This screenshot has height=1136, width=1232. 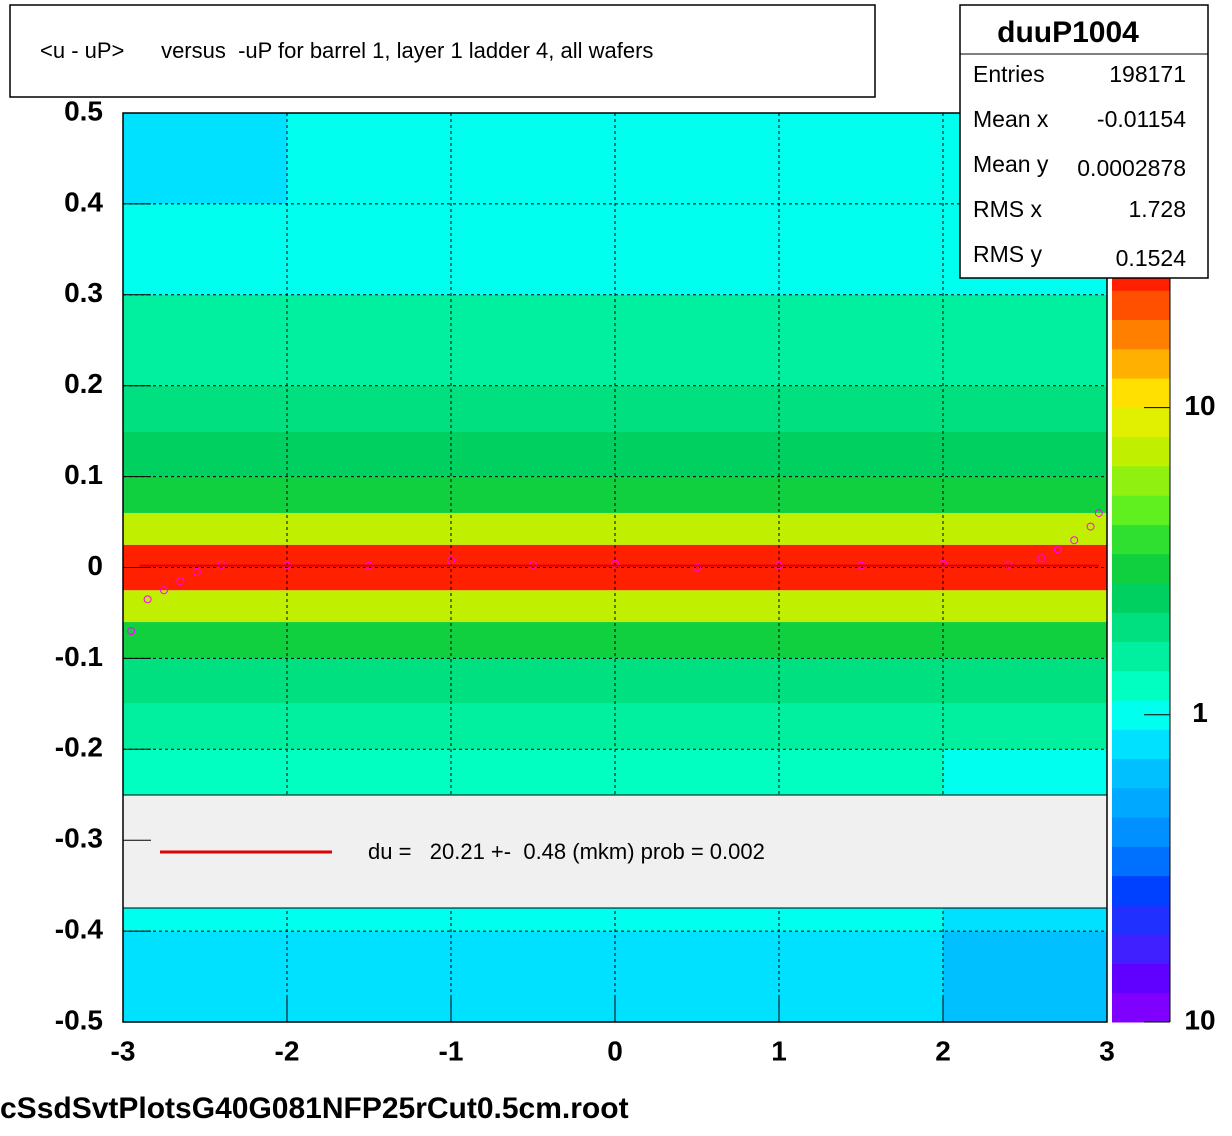 What do you see at coordinates (943, 1050) in the screenshot?
I see `x-tick-label: 2` at bounding box center [943, 1050].